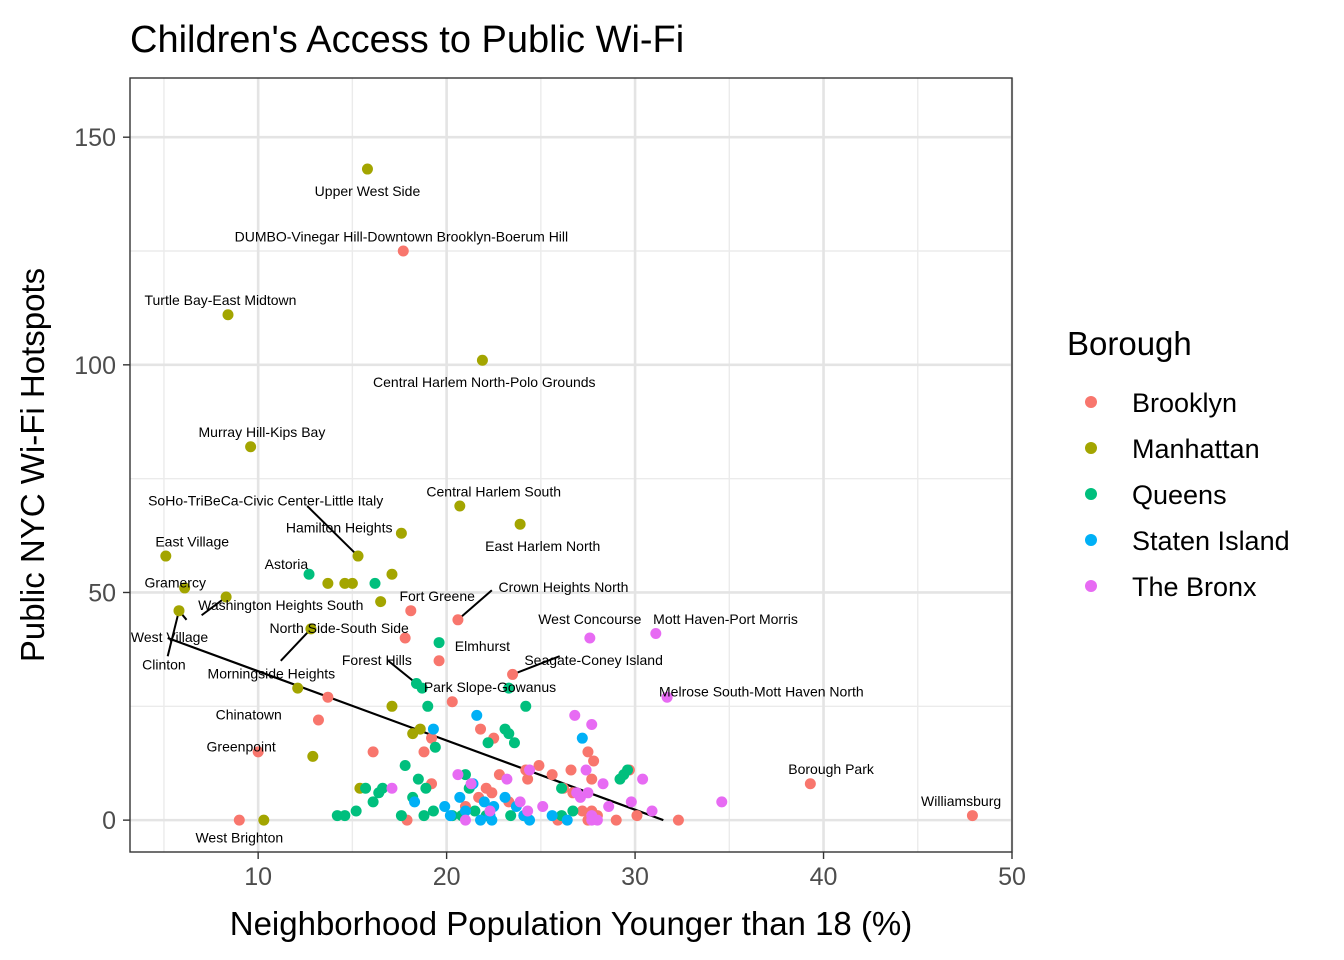 The width and height of the screenshot is (1344, 960). What do you see at coordinates (239, 837) in the screenshot?
I see `point-label: West Brighton` at bounding box center [239, 837].